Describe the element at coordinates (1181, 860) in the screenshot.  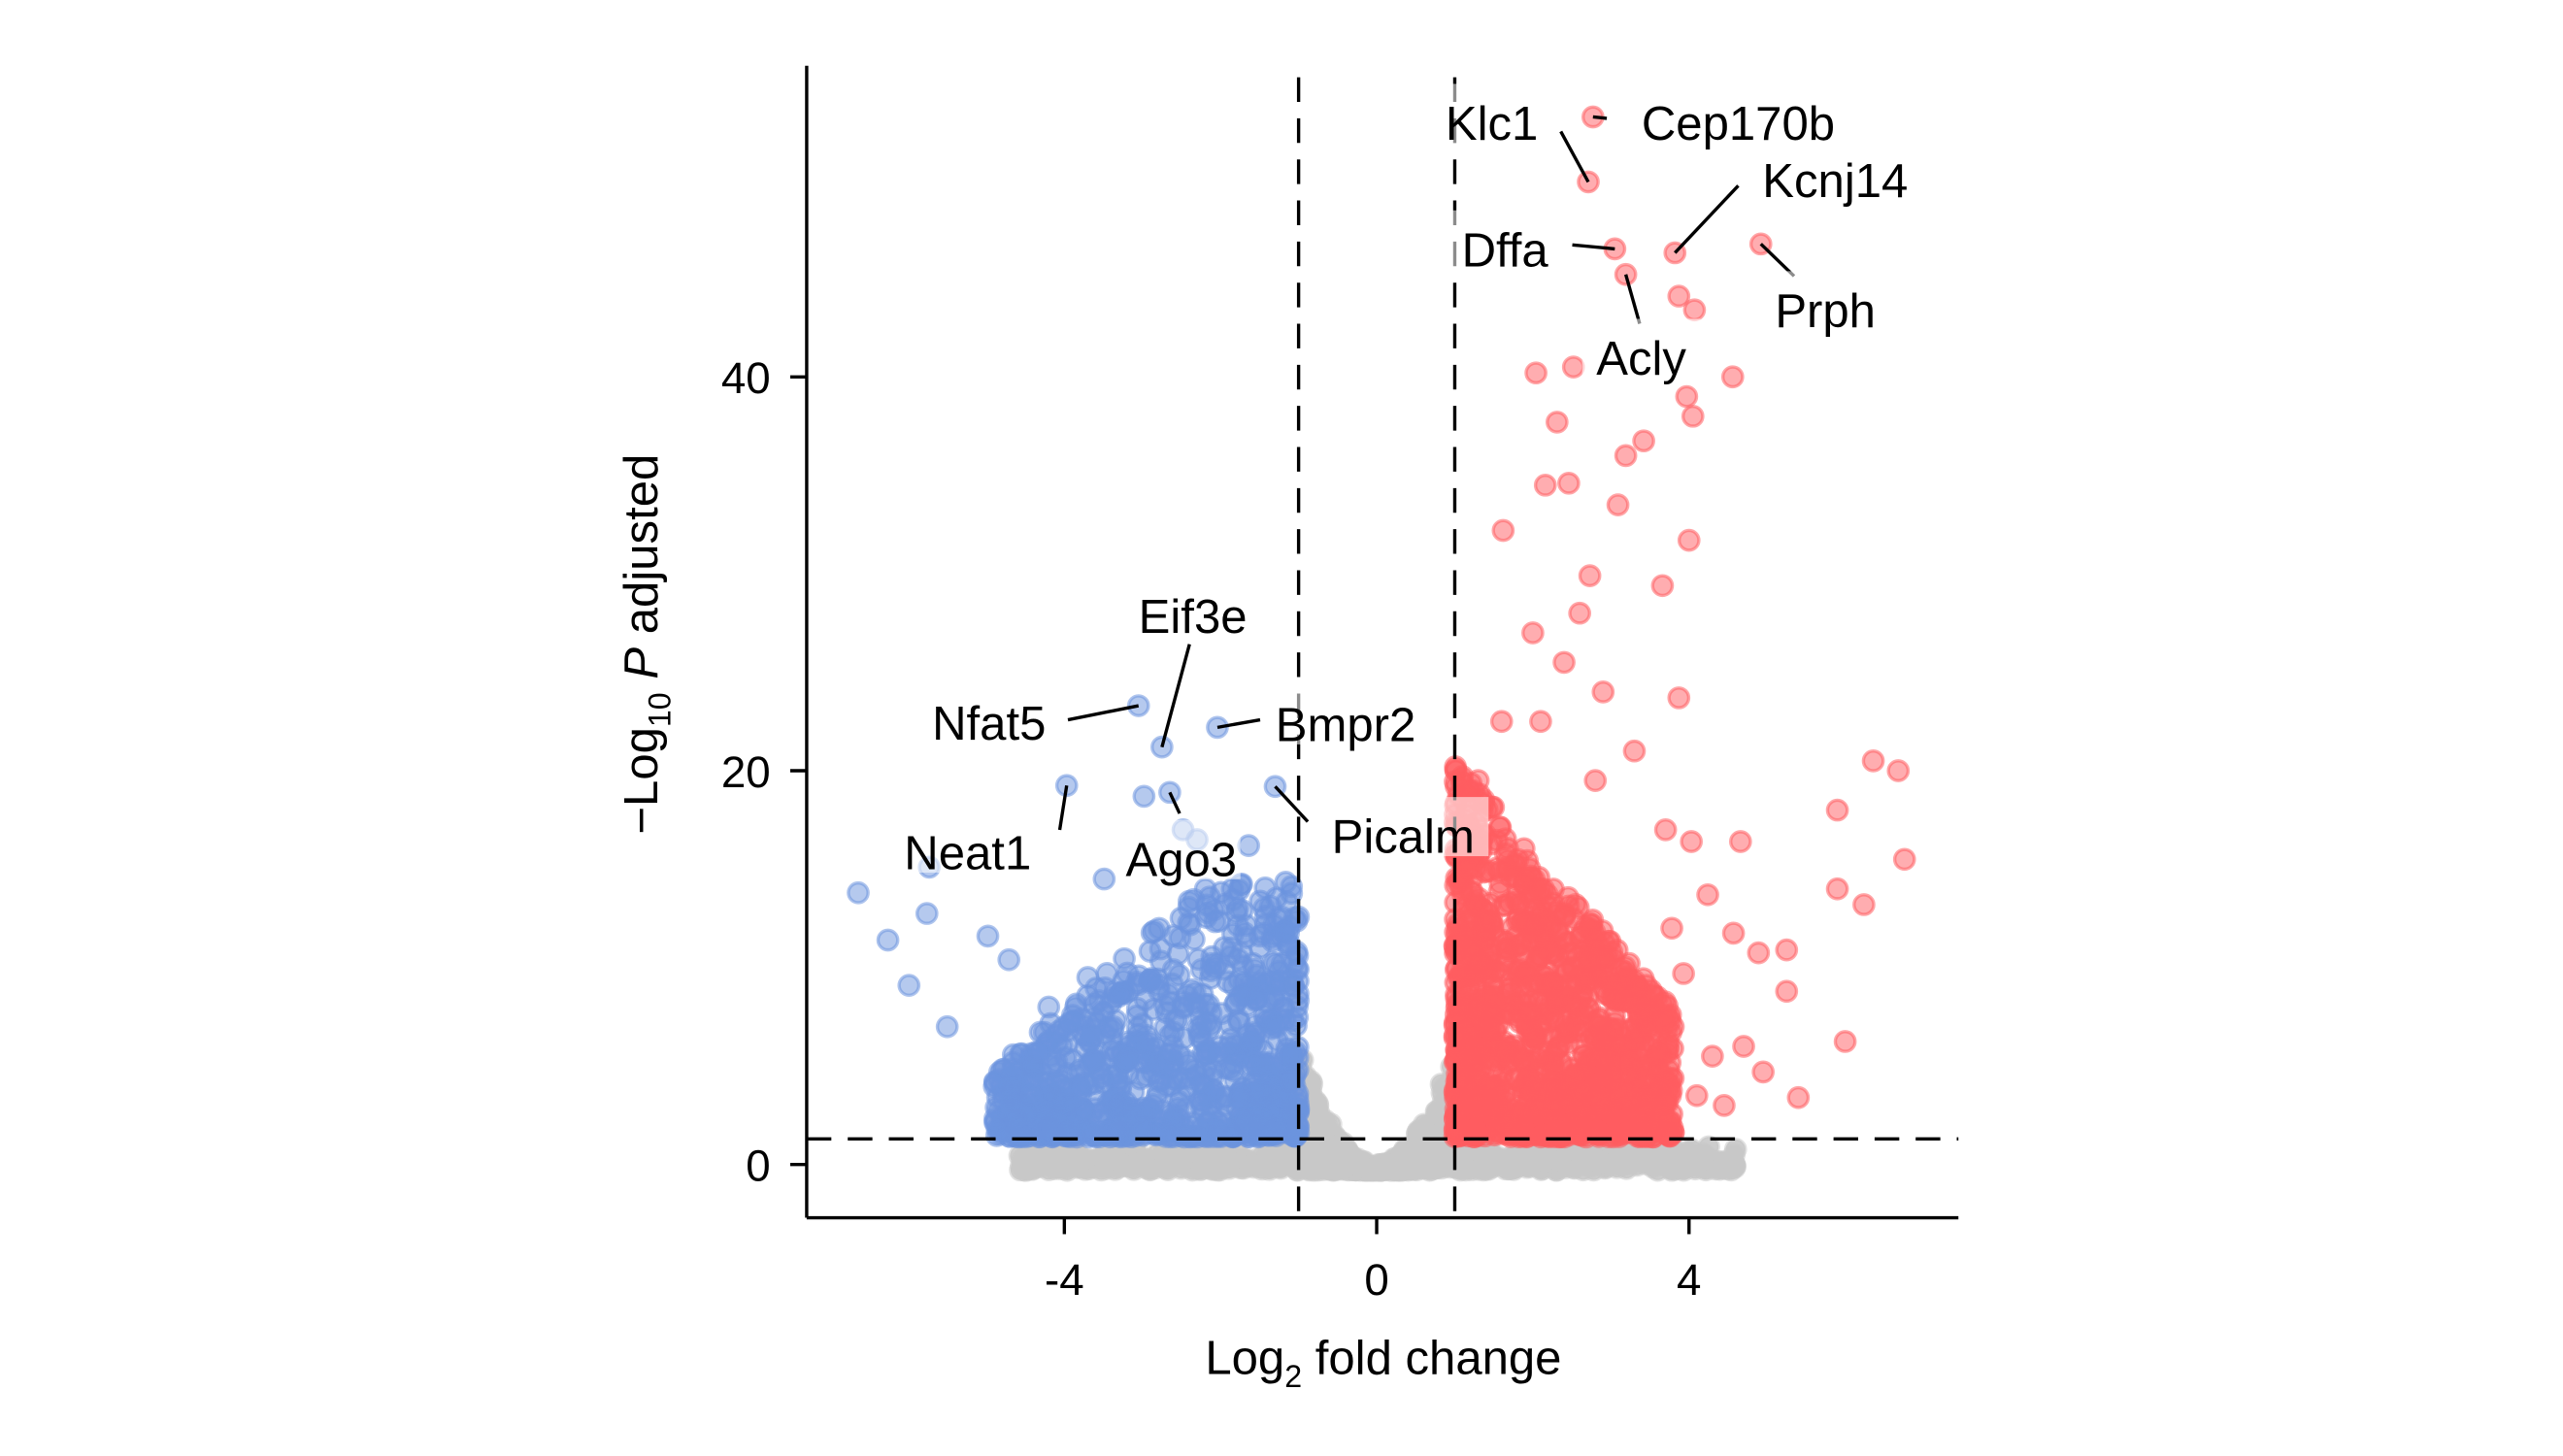
I see `gene-label-ago3: Ago3` at that location.